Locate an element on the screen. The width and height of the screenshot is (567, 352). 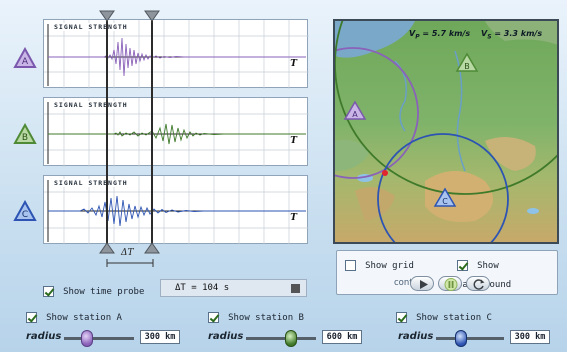
radius-a-slider-track is located at coordinates (99, 338).